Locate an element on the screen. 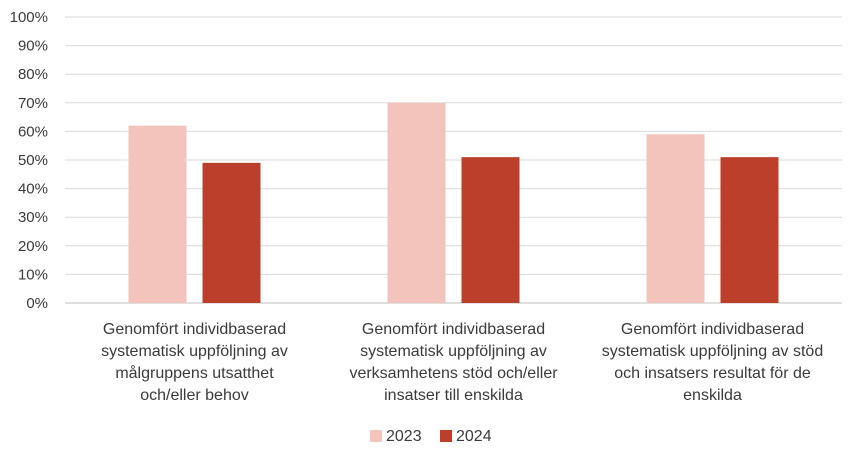 This screenshot has height=463, width=862. y-tick-label: 0% is located at coordinates (37, 303).